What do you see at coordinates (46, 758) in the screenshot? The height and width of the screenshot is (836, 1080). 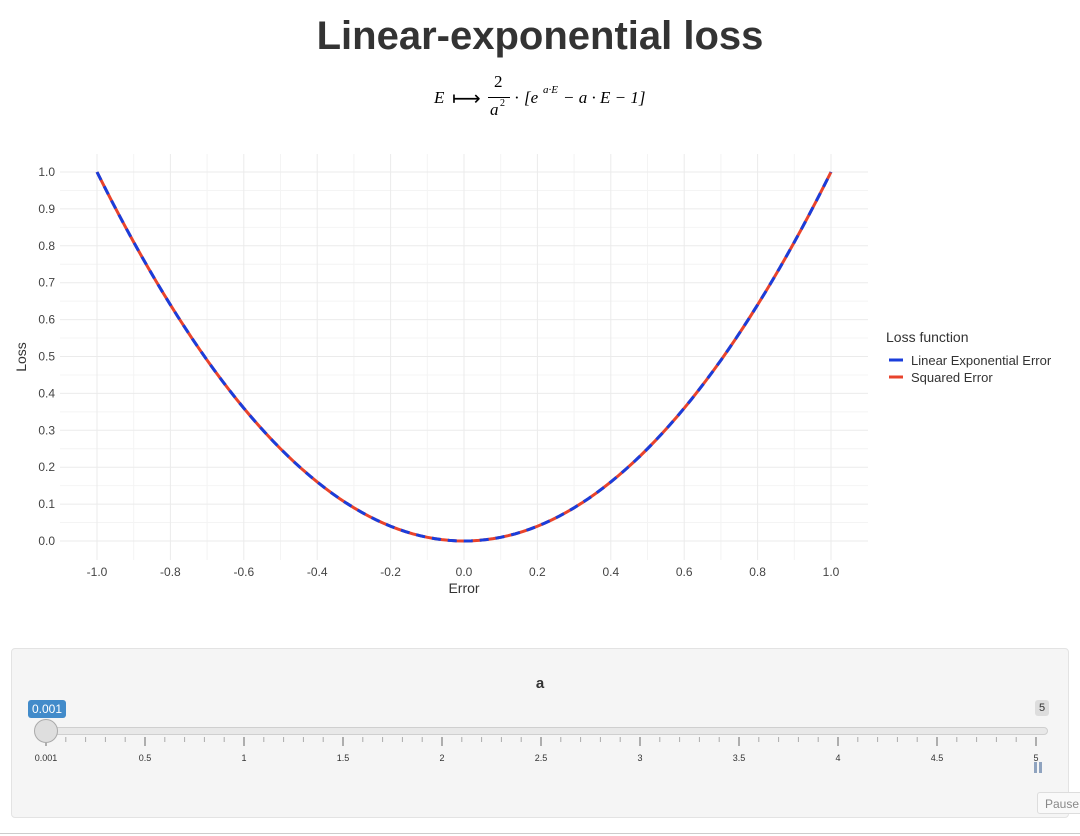 I see `slider-tick-label: 0.001` at bounding box center [46, 758].